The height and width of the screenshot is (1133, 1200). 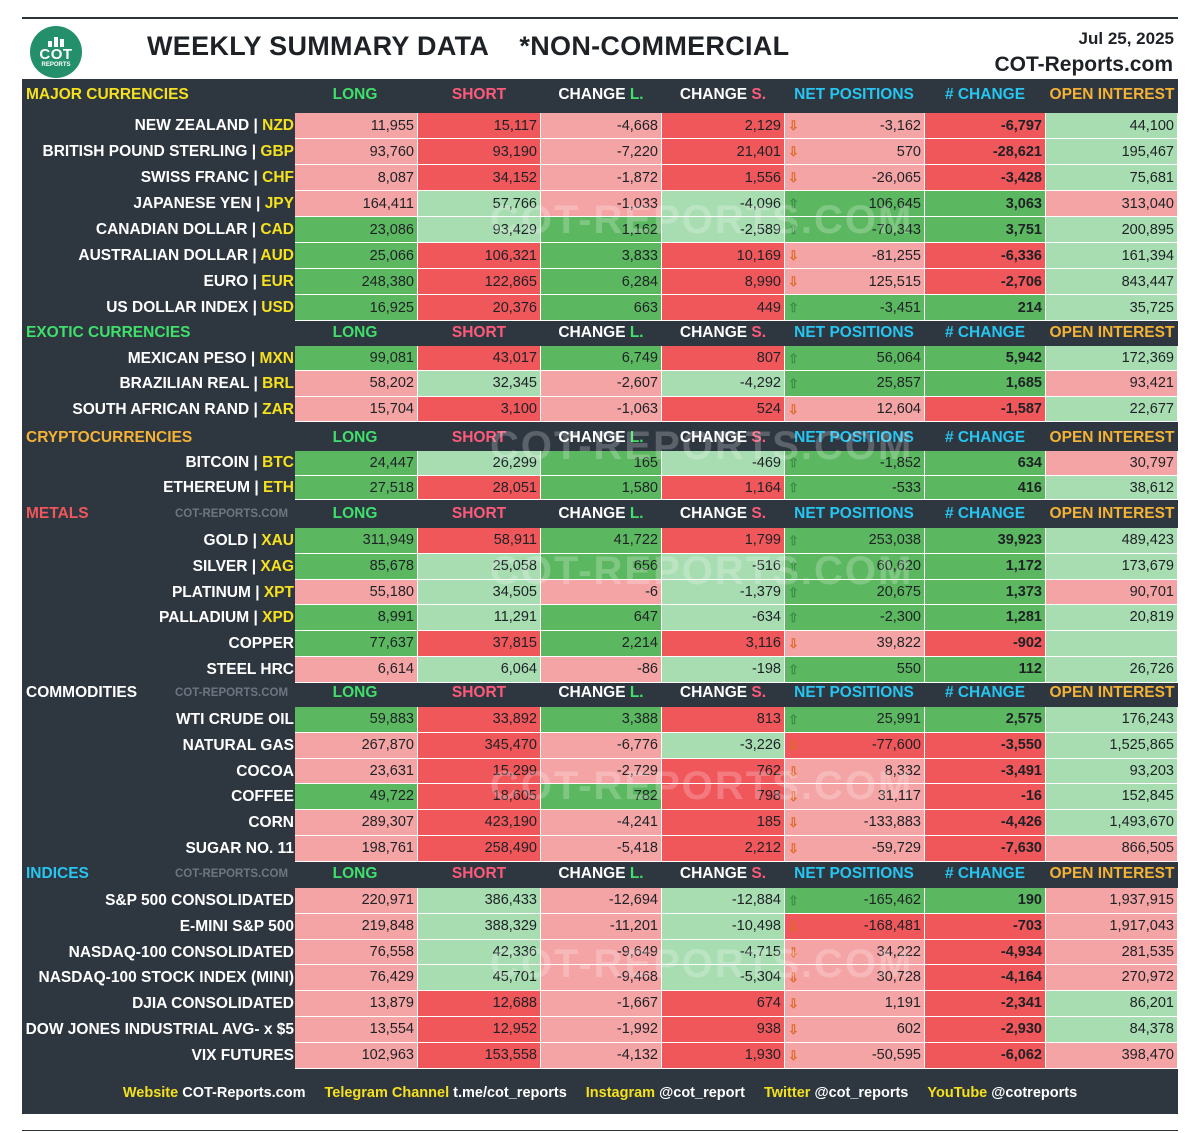 What do you see at coordinates (206, 384) in the screenshot?
I see `instrument-name: BRAZILIAN REAL | BRL` at bounding box center [206, 384].